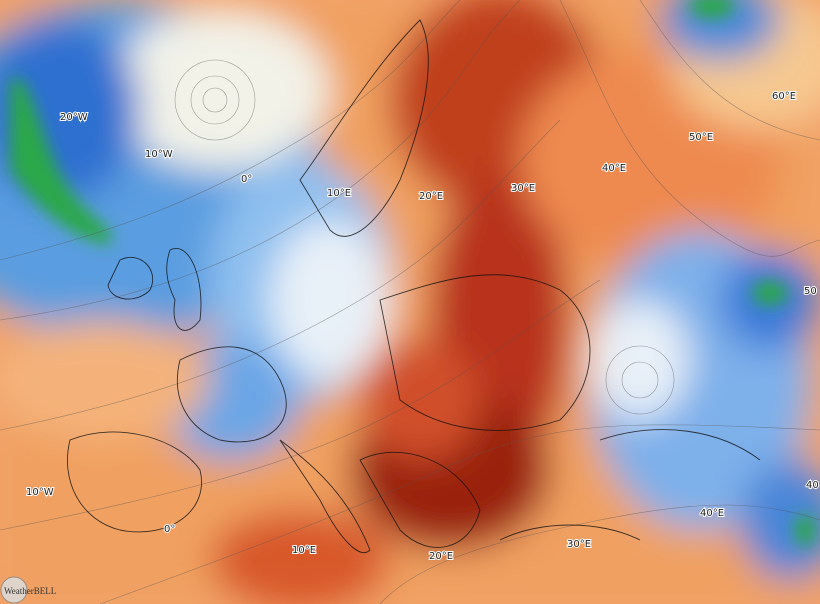 The height and width of the screenshot is (604, 820). I want to click on longitude-label: 60°E, so click(784, 96).